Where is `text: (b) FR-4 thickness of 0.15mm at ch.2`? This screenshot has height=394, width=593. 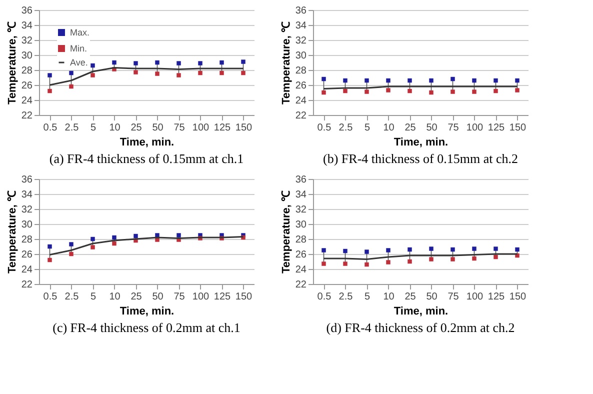
text: (b) FR-4 thickness of 0.15mm at ch.2 is located at coordinates (420, 158).